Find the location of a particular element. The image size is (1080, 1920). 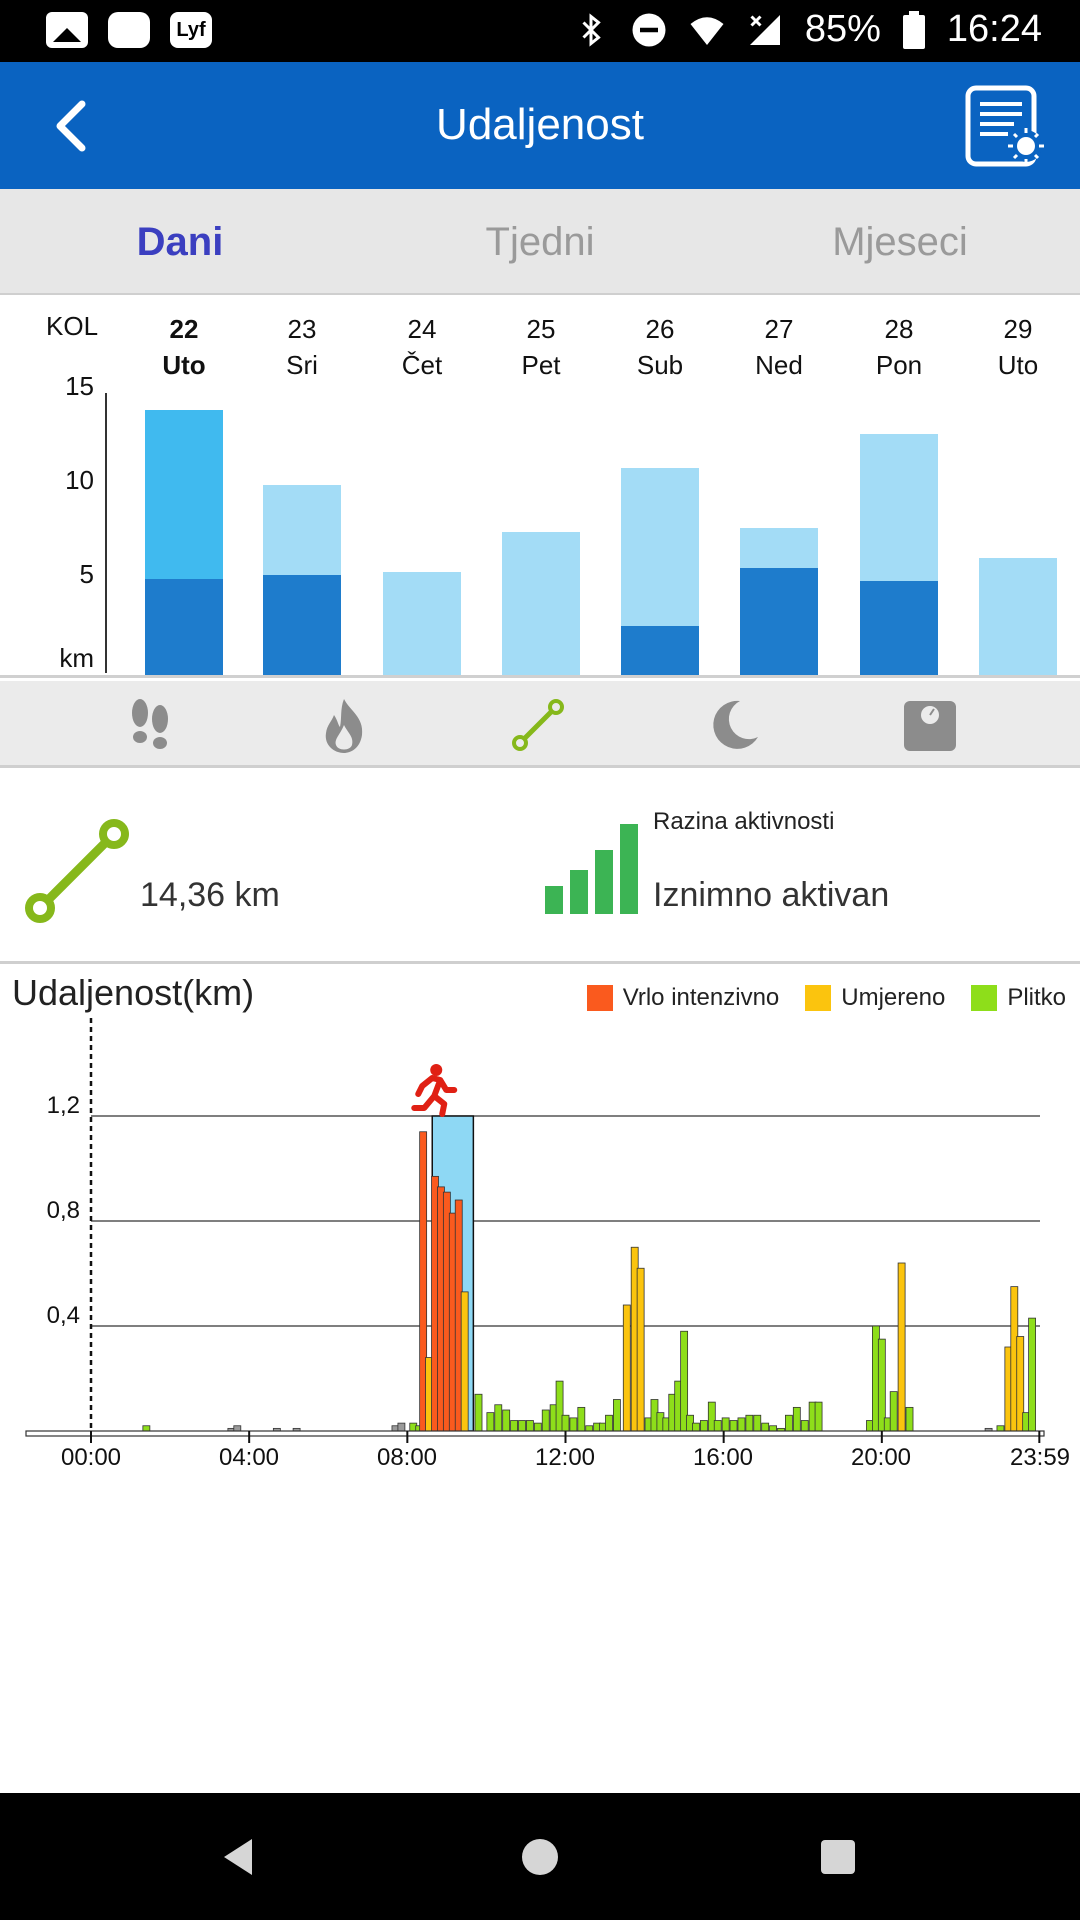

flame-icon is located at coordinates (344, 725).